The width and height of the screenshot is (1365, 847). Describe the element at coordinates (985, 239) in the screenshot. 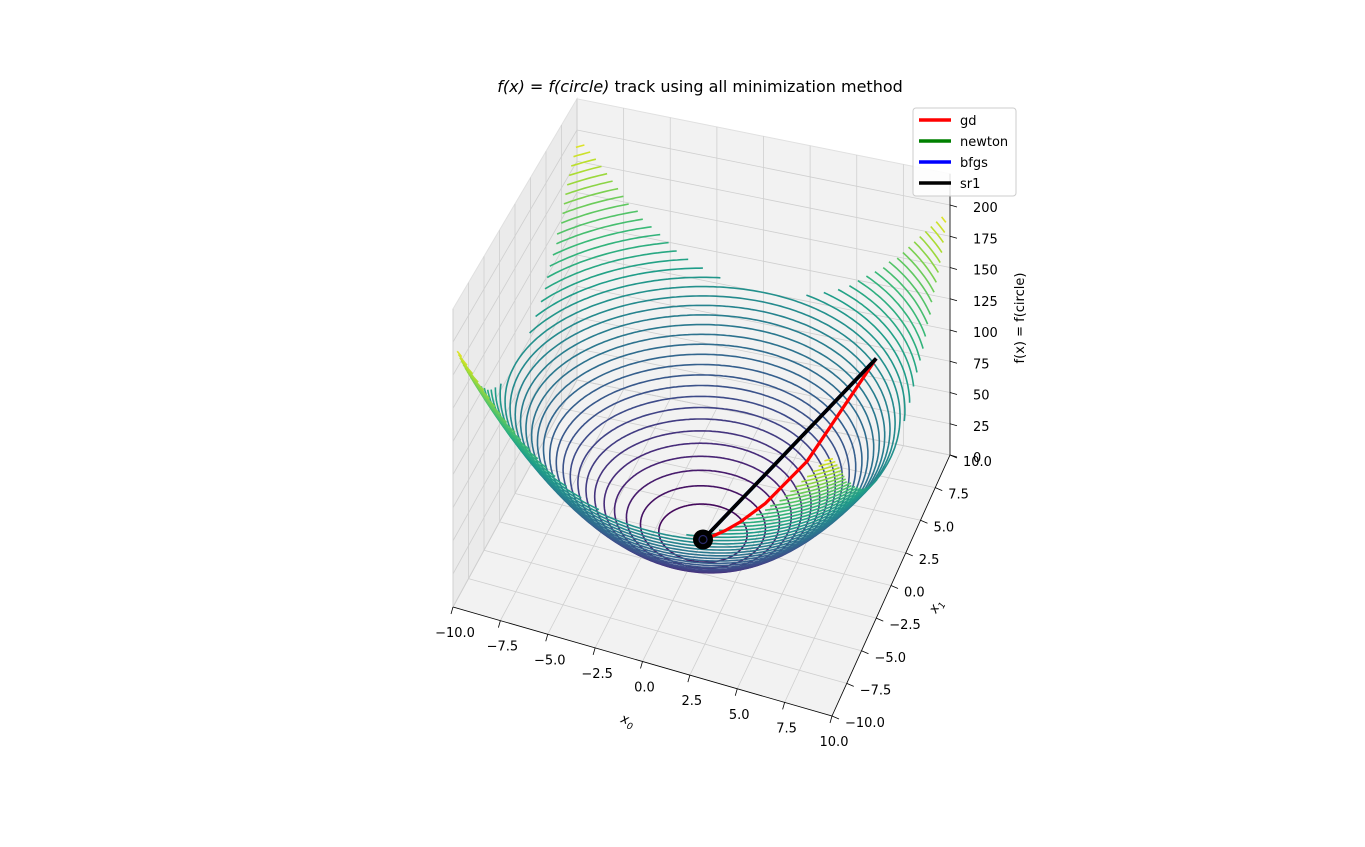

I see `z-tick-label: 175` at that location.